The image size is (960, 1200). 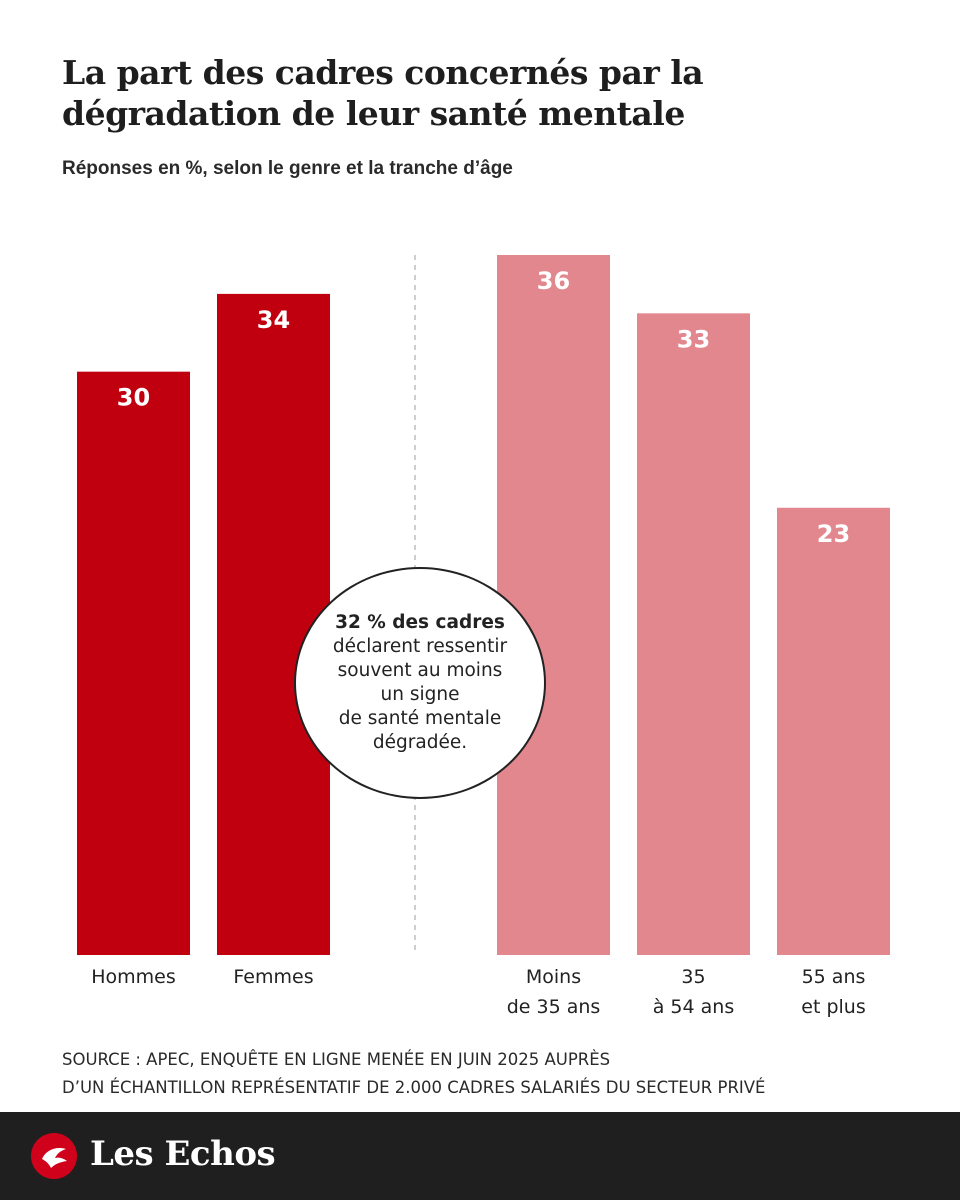 What do you see at coordinates (420, 694) in the screenshot?
I see `callout-line: un signe` at bounding box center [420, 694].